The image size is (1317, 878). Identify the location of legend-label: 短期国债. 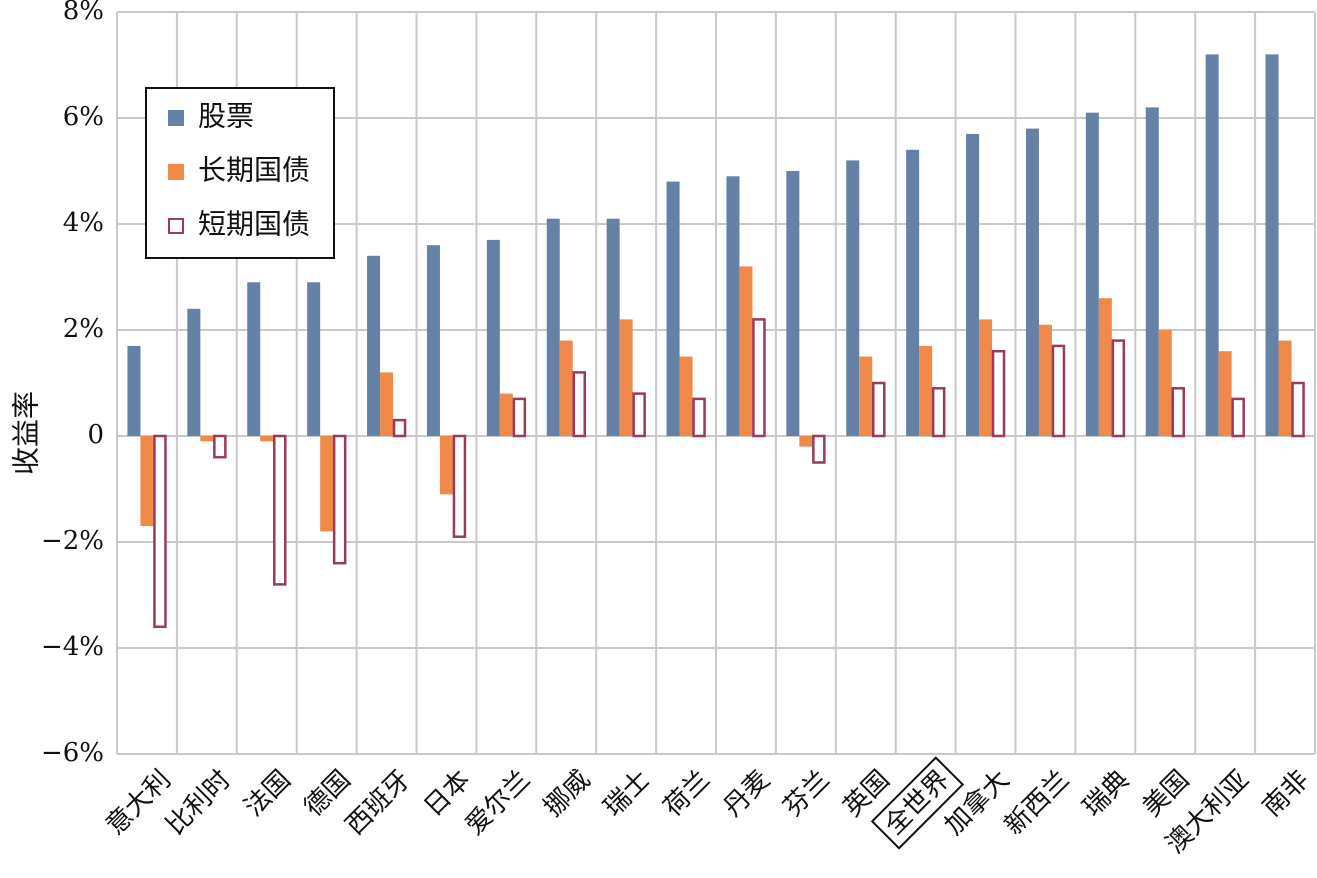
(254, 224).